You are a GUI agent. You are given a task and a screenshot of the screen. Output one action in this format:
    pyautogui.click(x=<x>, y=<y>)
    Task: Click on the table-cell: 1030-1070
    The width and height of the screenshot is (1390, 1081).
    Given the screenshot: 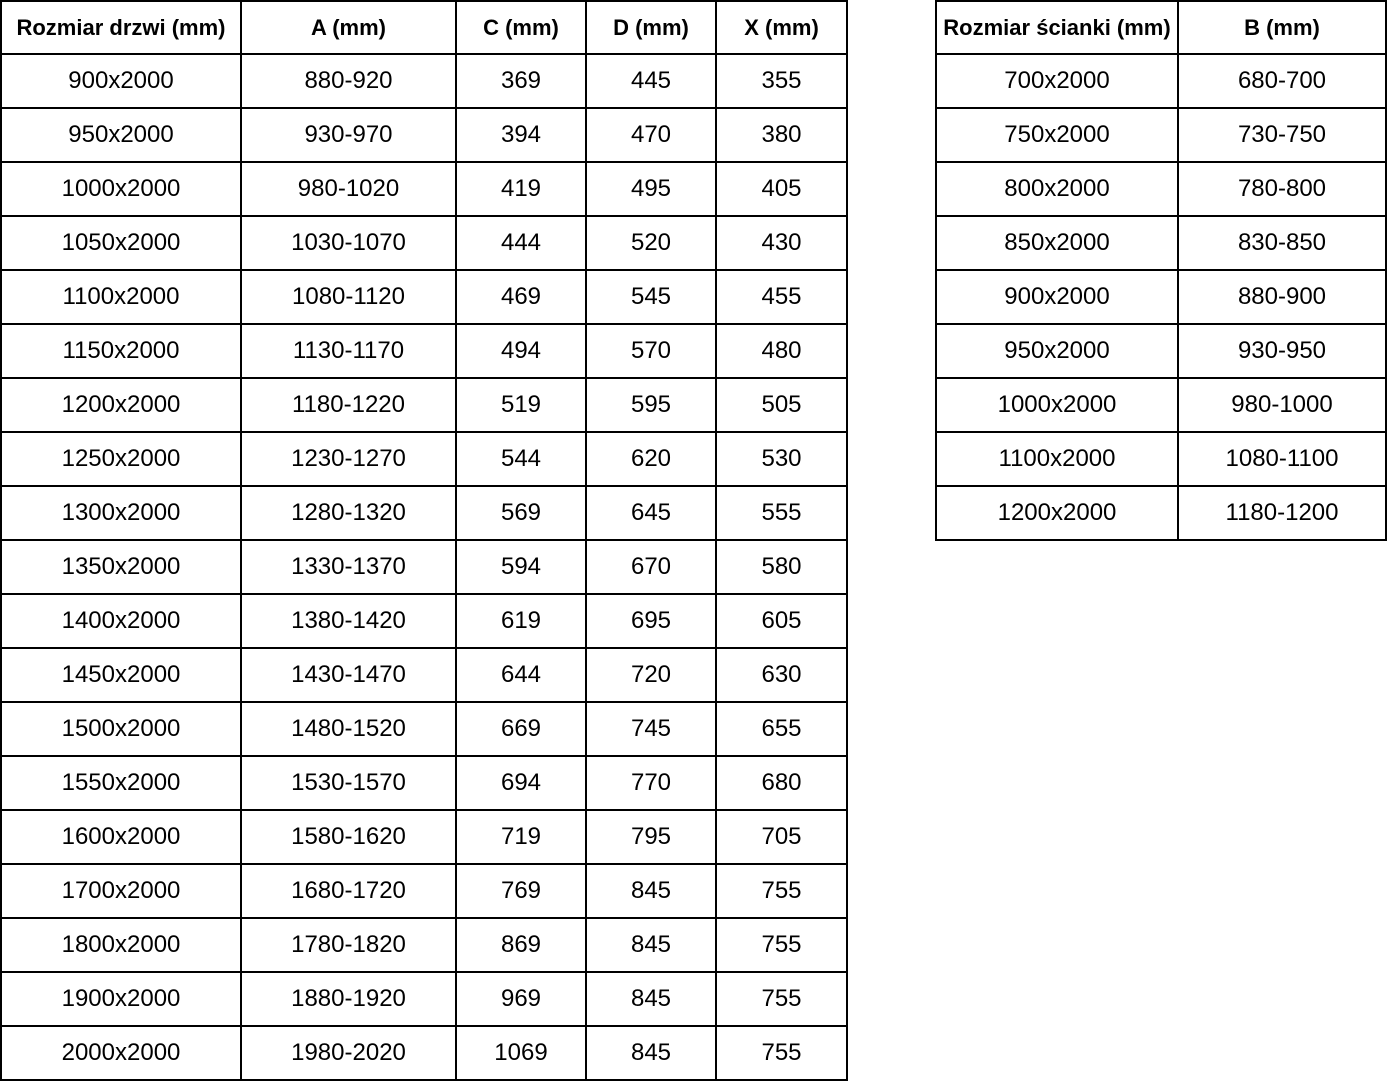 What is the action you would take?
    pyautogui.click(x=348, y=243)
    